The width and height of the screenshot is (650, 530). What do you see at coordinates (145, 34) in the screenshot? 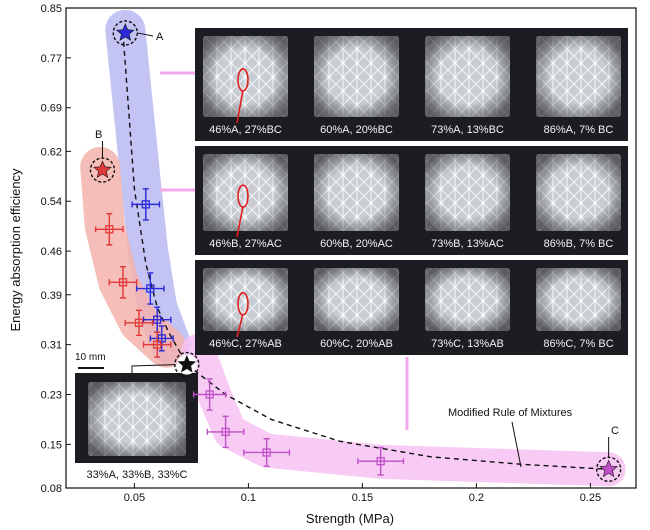
I see `leader-a` at bounding box center [145, 34].